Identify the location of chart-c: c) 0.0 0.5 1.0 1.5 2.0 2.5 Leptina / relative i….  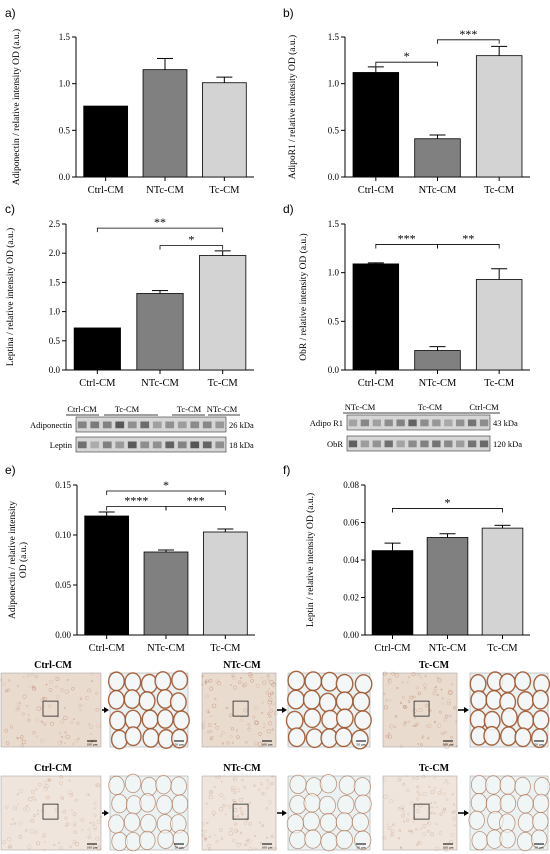
(129, 295).